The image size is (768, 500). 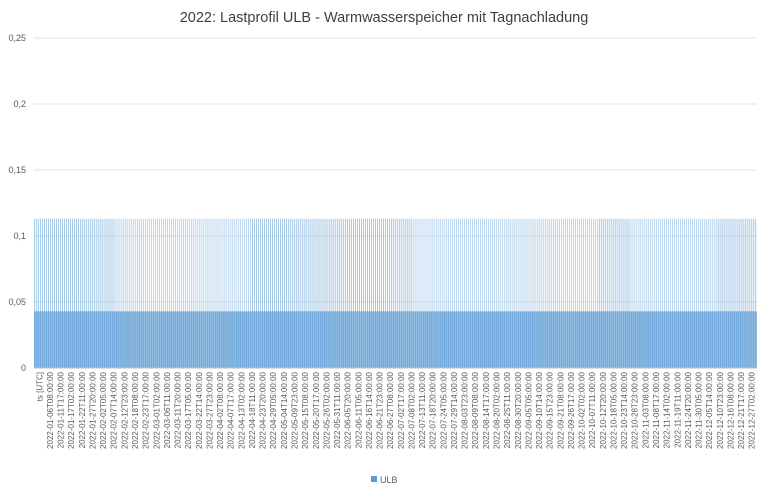 I want to click on x-tick-label: 2022-09-05T05:00:00, so click(x=528, y=410).